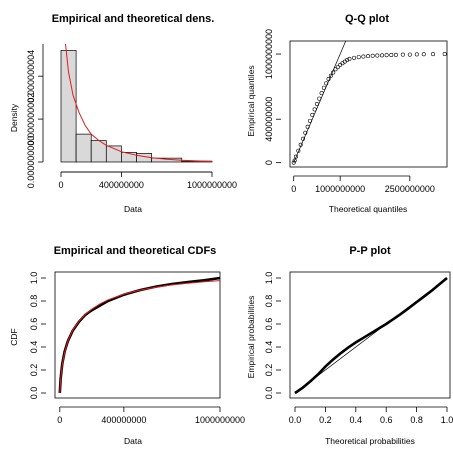 The height and width of the screenshot is (450, 453). I want to click on pp-points-curve, so click(371, 335).